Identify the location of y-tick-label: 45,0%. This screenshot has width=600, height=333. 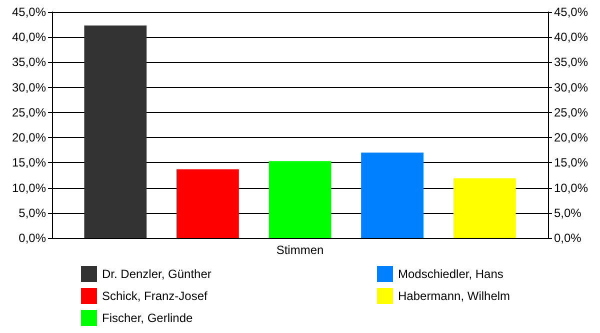
(29, 12).